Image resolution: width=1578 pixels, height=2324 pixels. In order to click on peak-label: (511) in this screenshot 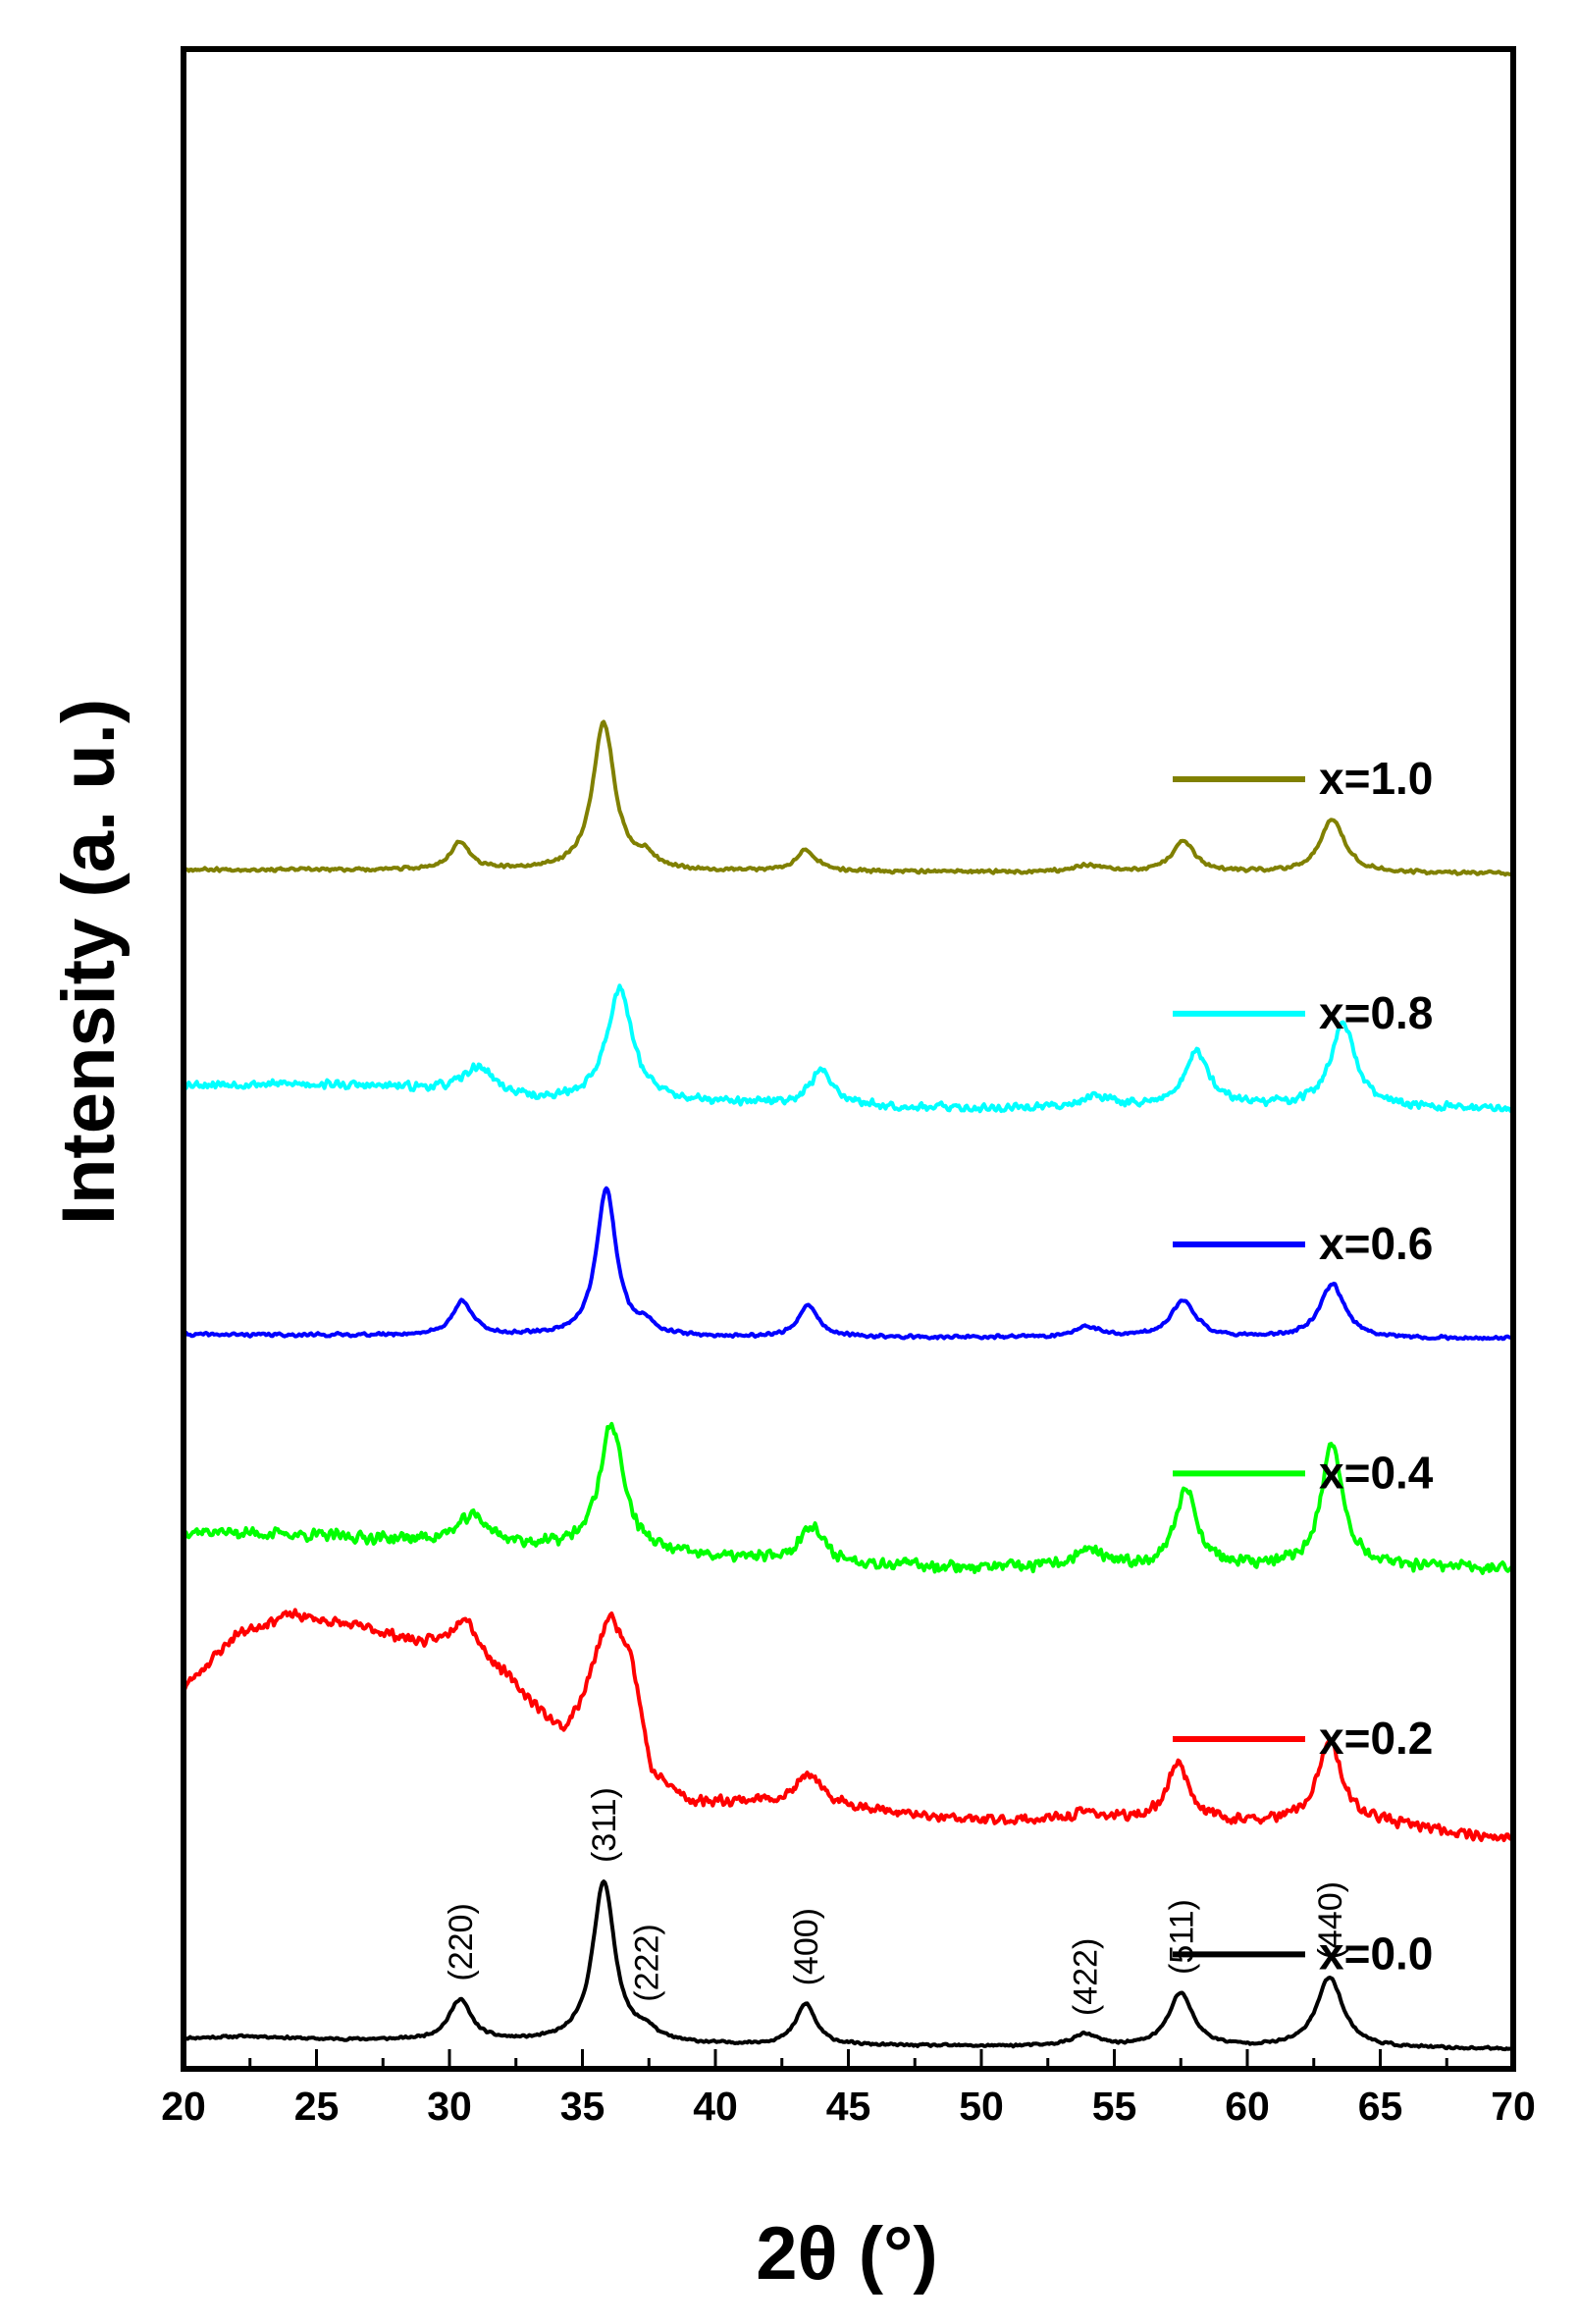, I will do `click(1181, 1937)`.